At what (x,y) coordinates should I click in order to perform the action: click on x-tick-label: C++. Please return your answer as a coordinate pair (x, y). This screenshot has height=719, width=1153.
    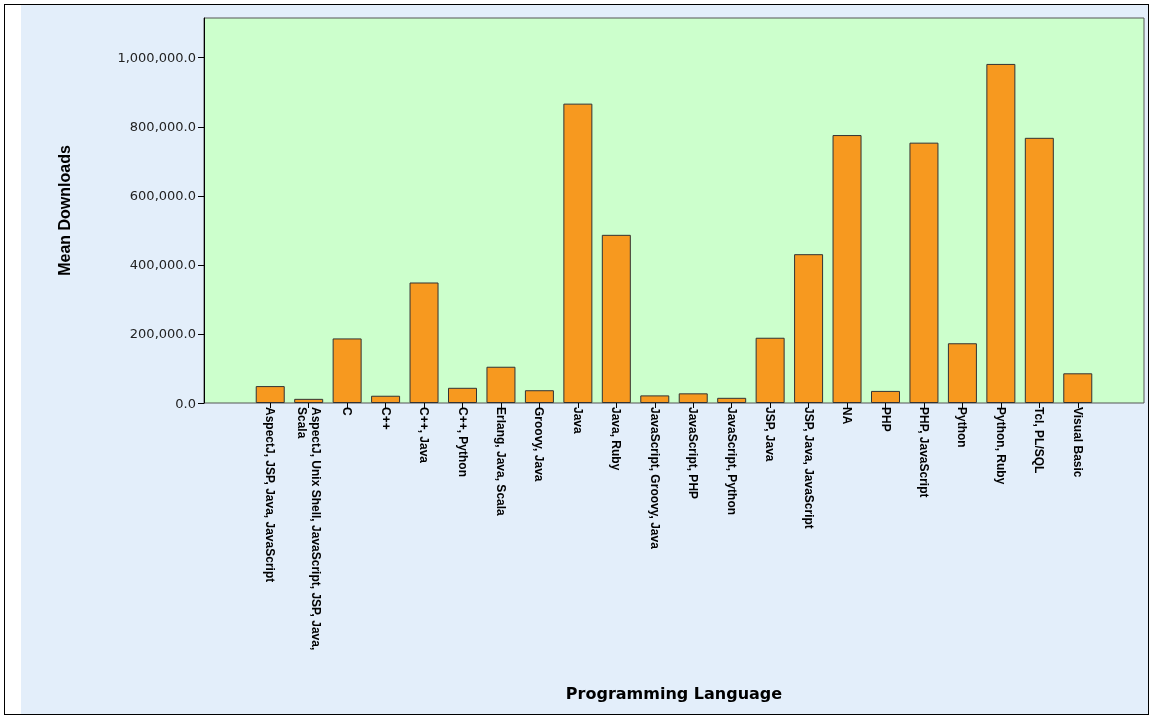
    Looking at the image, I should click on (385, 418).